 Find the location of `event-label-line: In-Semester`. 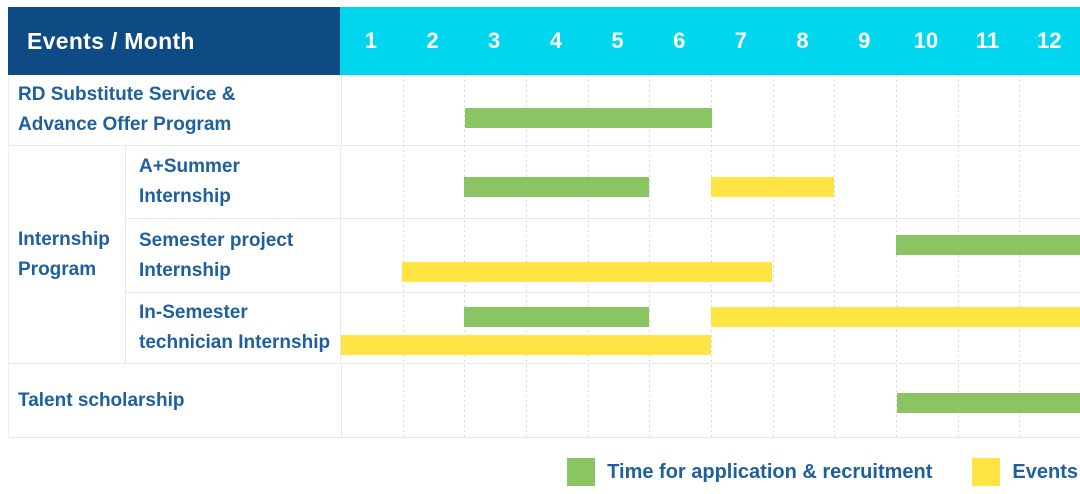

event-label-line: In-Semester is located at coordinates (193, 312).